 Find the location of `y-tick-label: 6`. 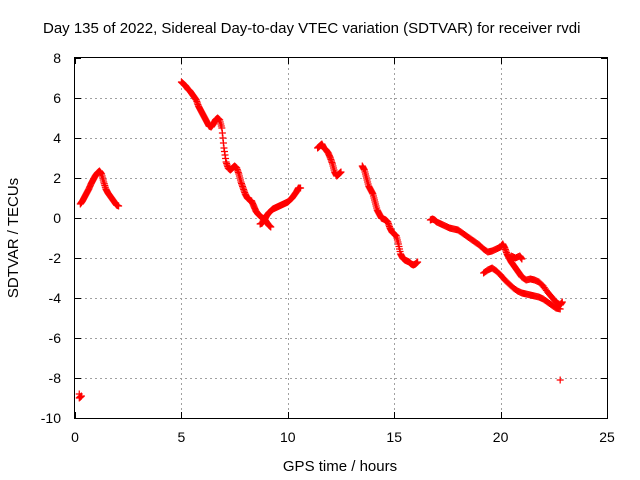

y-tick-label: 6 is located at coordinates (57, 98).